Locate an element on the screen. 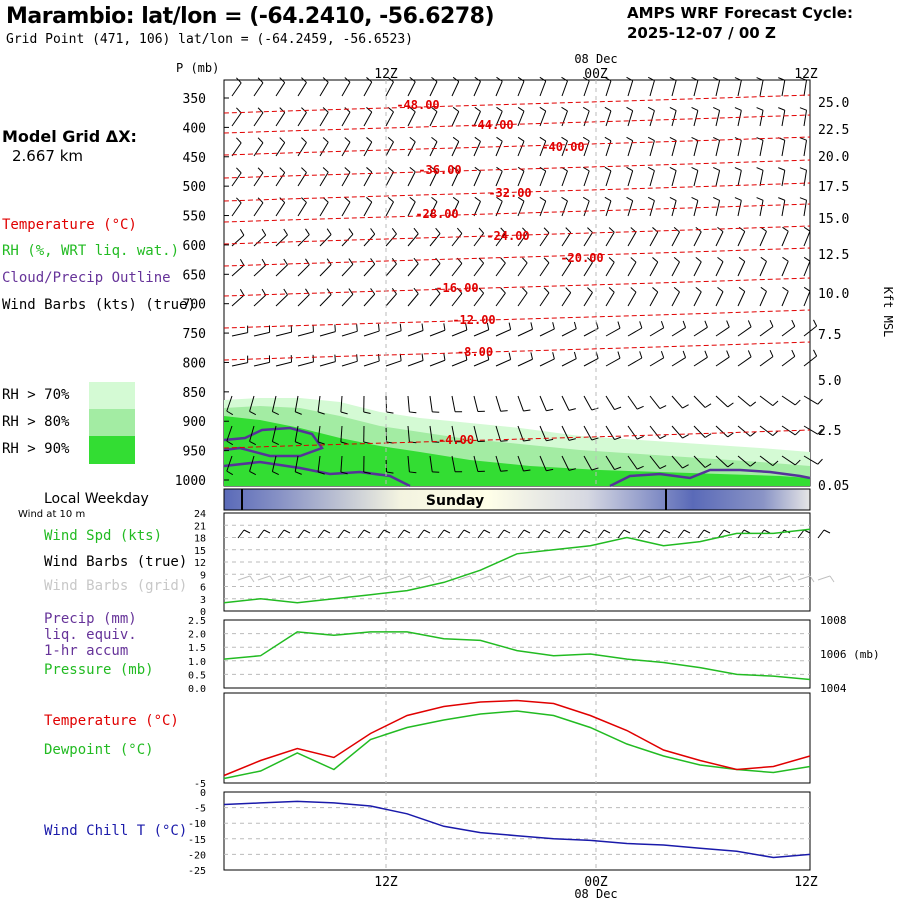 The height and width of the screenshot is (900, 900). wind-chill-legend: Wind Chill T (°C) is located at coordinates (116, 831).